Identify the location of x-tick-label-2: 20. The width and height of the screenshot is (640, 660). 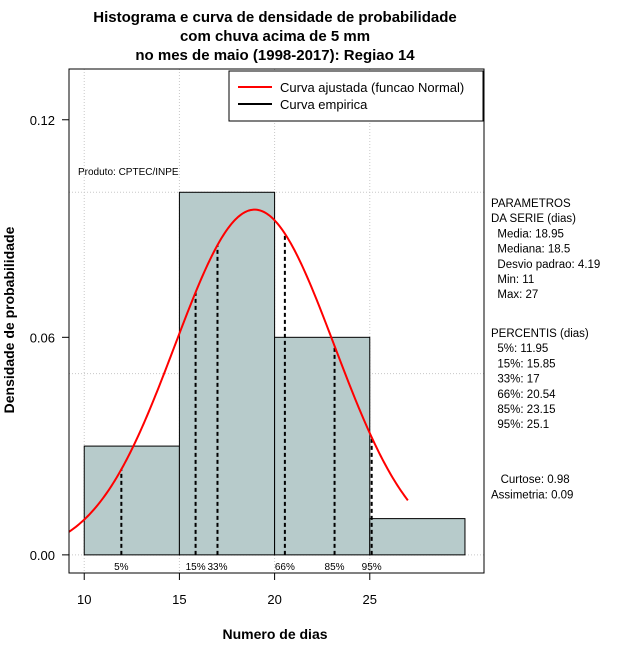
(274, 599).